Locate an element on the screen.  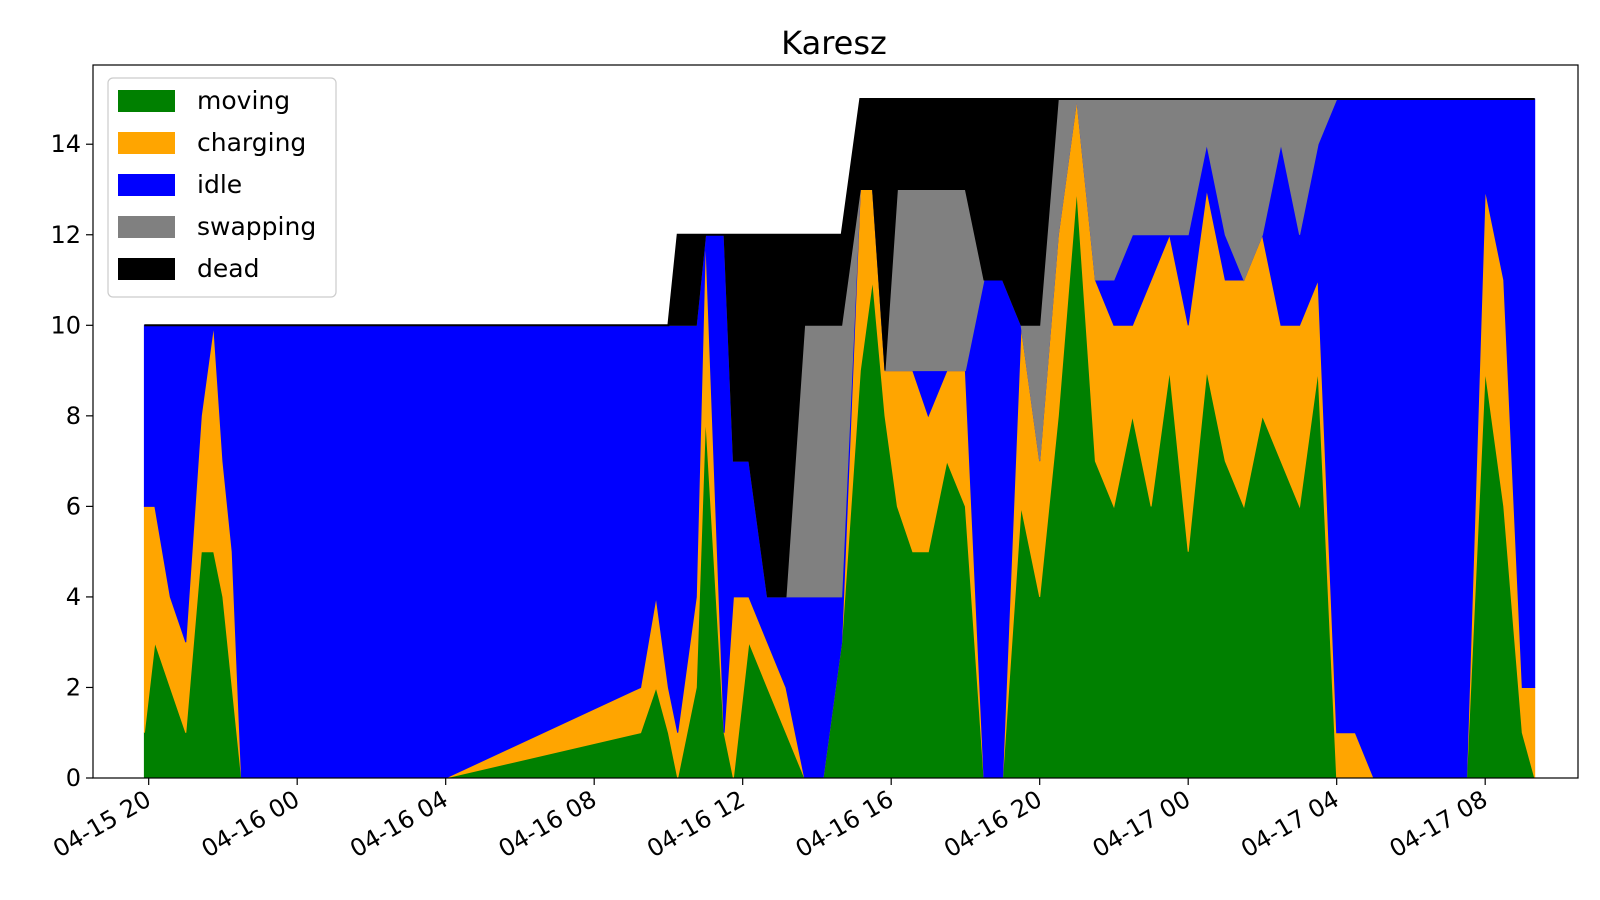
legend-label-idle: idle is located at coordinates (219, 184).